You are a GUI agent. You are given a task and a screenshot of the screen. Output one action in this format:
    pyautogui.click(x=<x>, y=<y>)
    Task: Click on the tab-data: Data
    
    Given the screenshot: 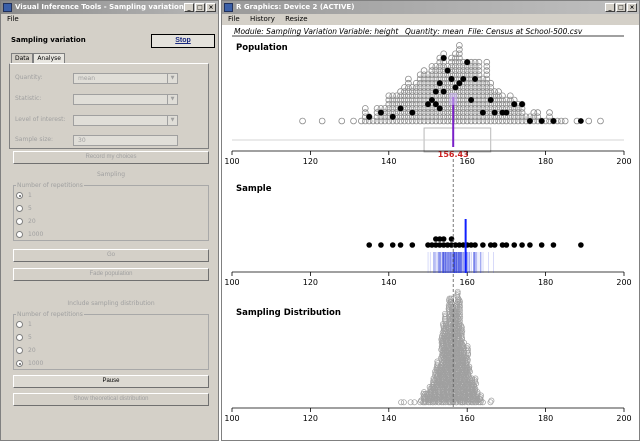 What is the action you would take?
    pyautogui.click(x=22, y=58)
    